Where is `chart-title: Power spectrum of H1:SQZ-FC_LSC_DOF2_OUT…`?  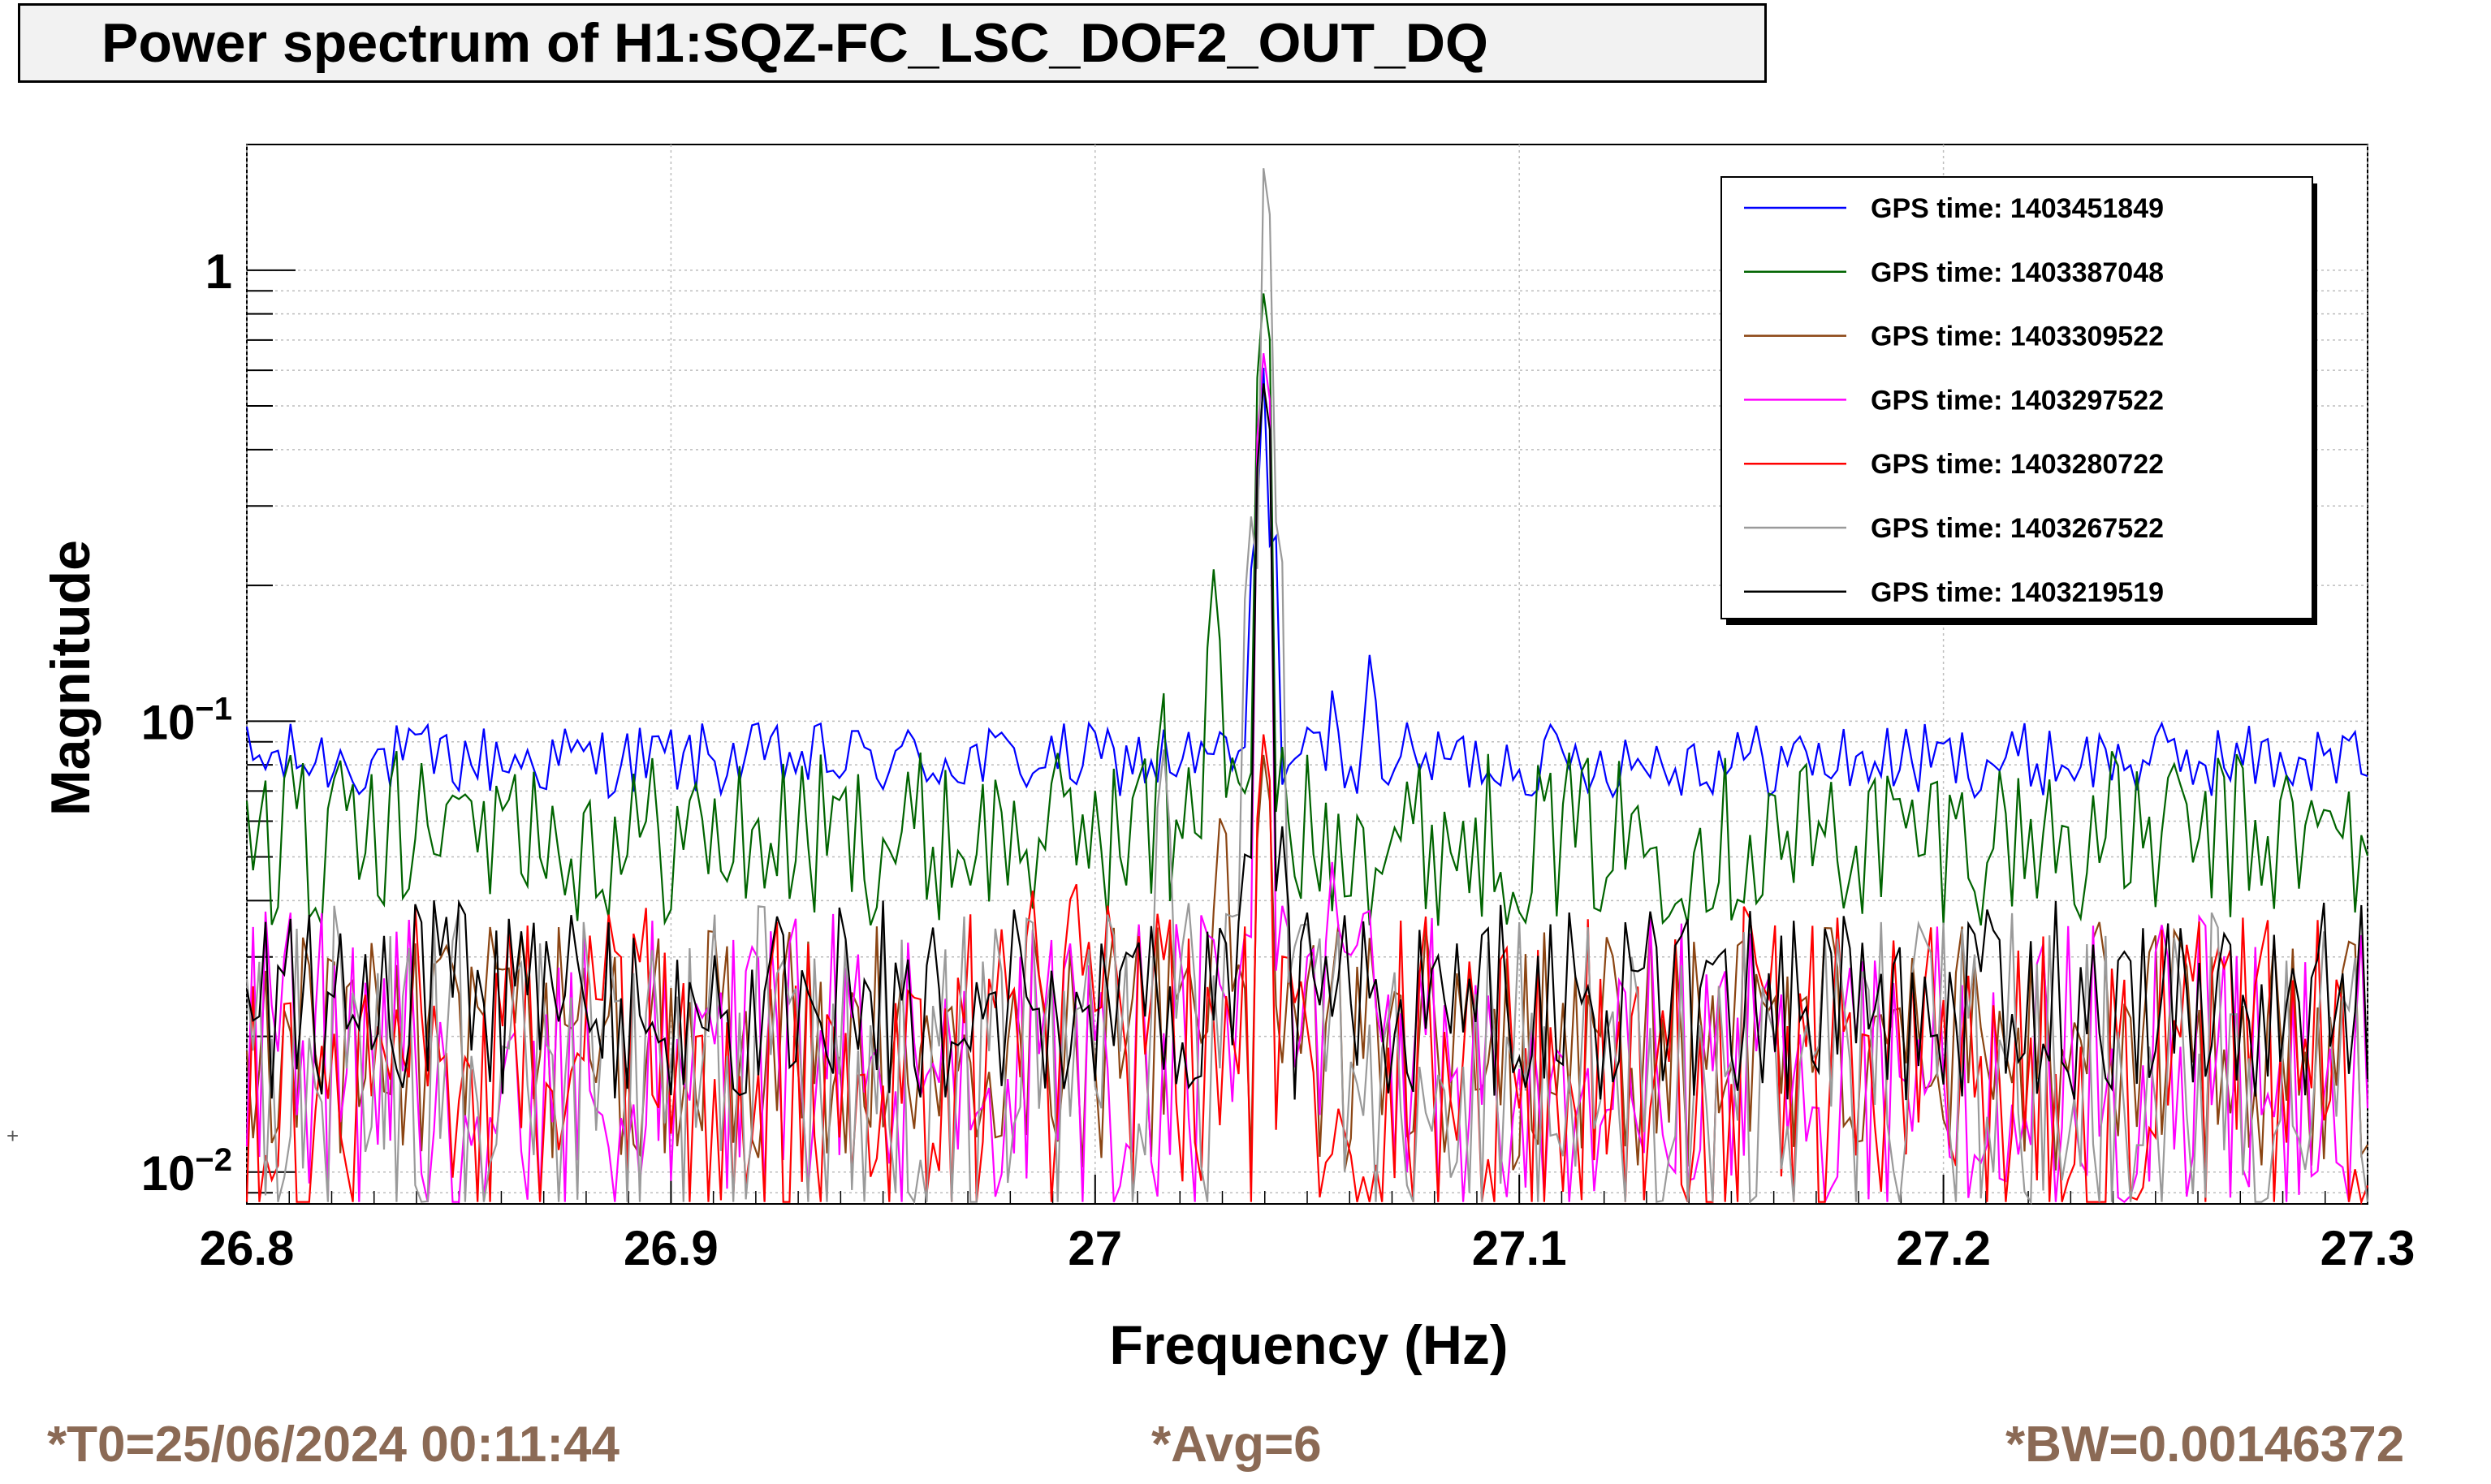 chart-title: Power spectrum of H1:SQZ-FC_LSC_DOF2_OUT… is located at coordinates (794, 43).